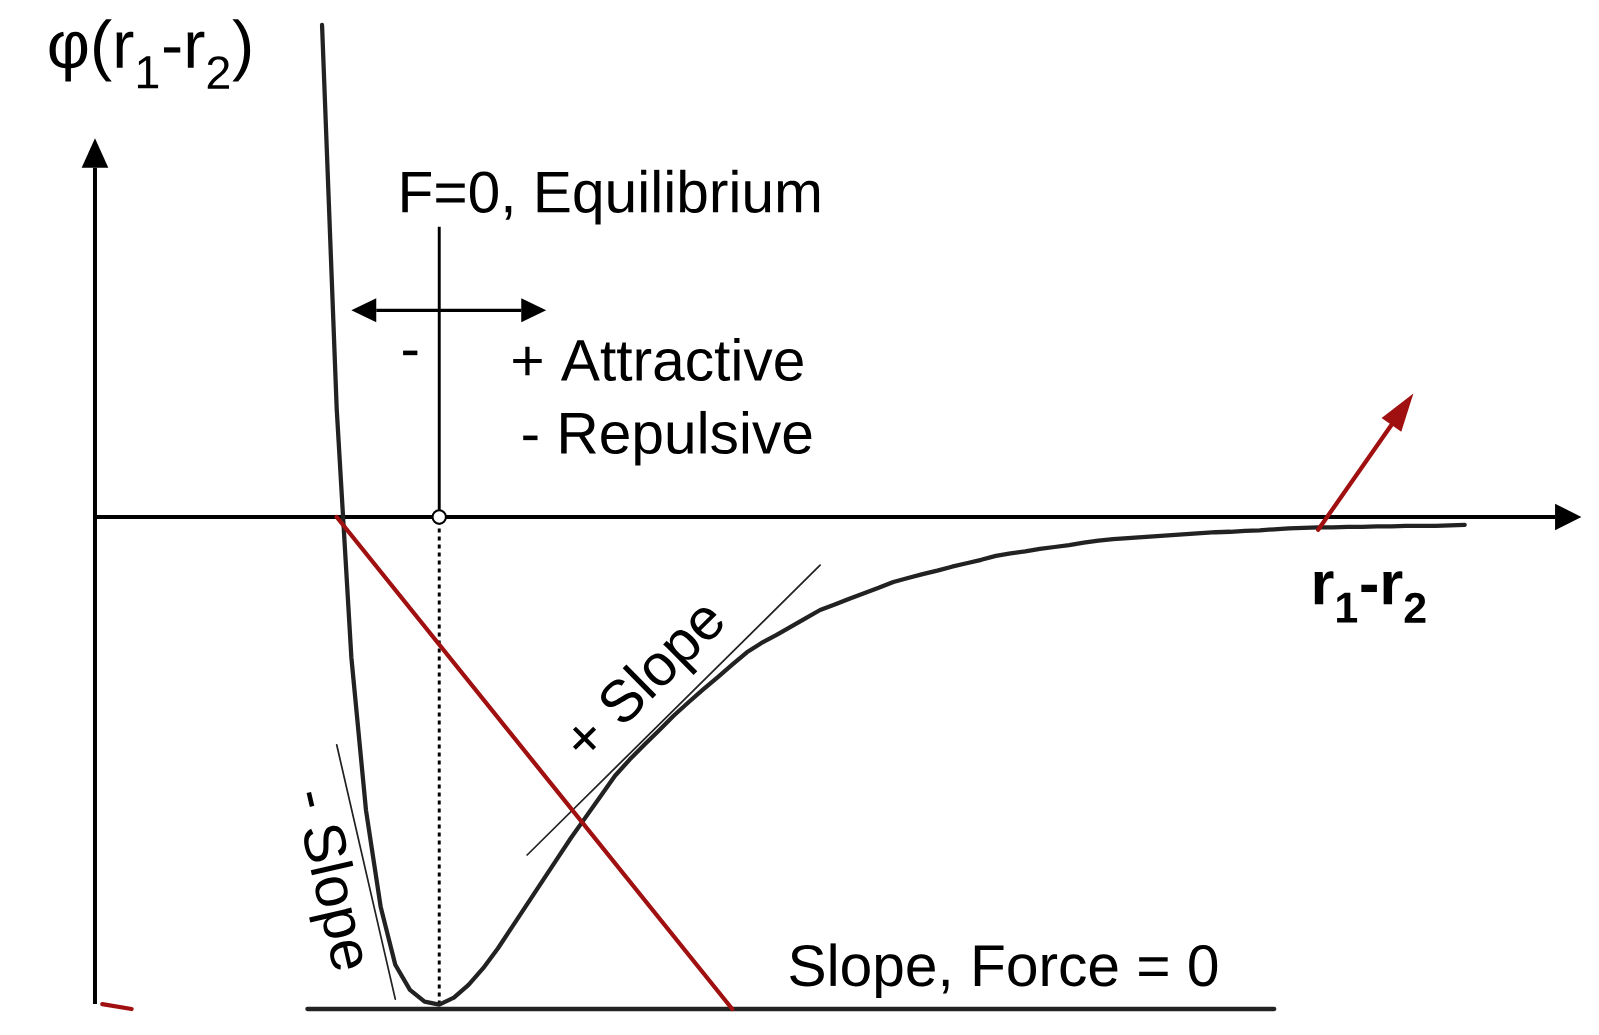 Image resolution: width=1599 pixels, height=1035 pixels. Describe the element at coordinates (1370, 597) in the screenshot. I see `x-axis-title: r$_{1}$-r$_{2}$` at that location.